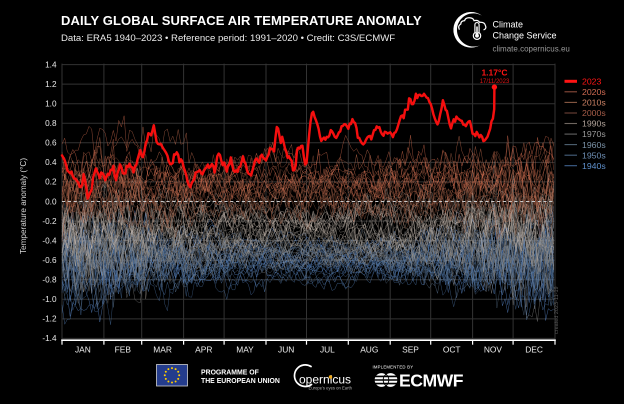 This screenshot has height=404, width=624. I want to click on svg-text: 1960s, so click(594, 145).